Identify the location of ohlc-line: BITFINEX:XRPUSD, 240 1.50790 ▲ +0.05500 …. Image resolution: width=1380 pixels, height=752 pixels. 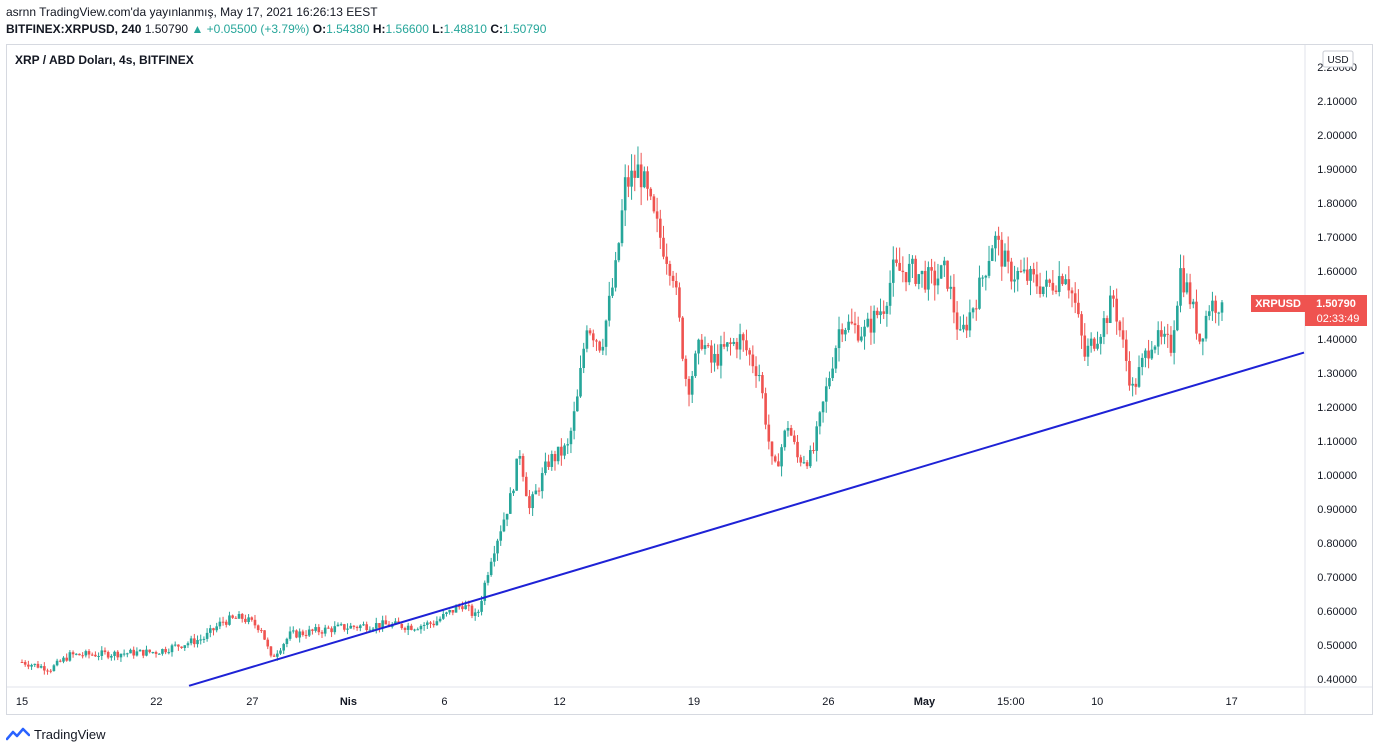
(276, 29).